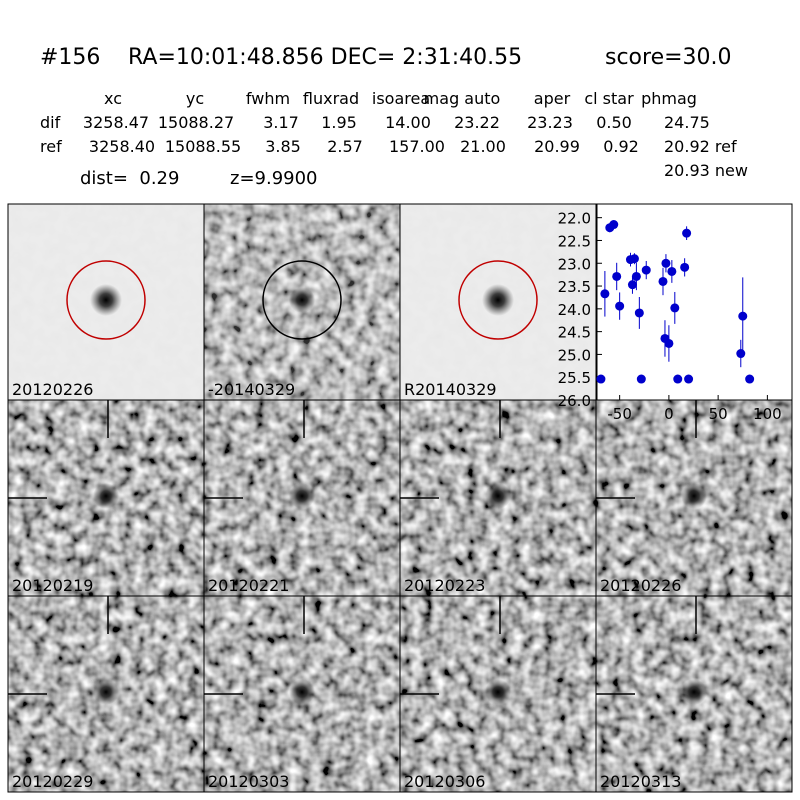 The width and height of the screenshot is (800, 800). I want to click on cell: 20.99, so click(557, 146).